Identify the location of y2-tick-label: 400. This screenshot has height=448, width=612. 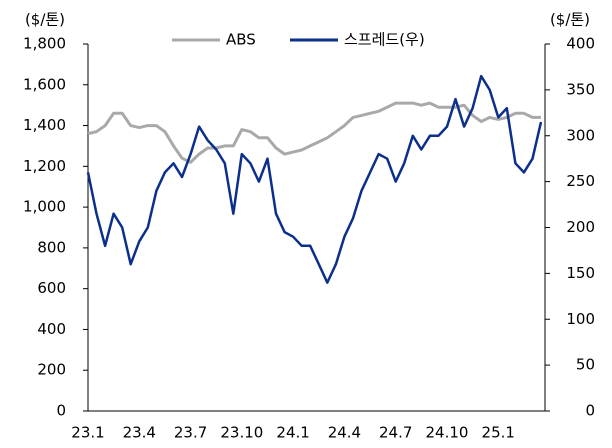
(580, 44).